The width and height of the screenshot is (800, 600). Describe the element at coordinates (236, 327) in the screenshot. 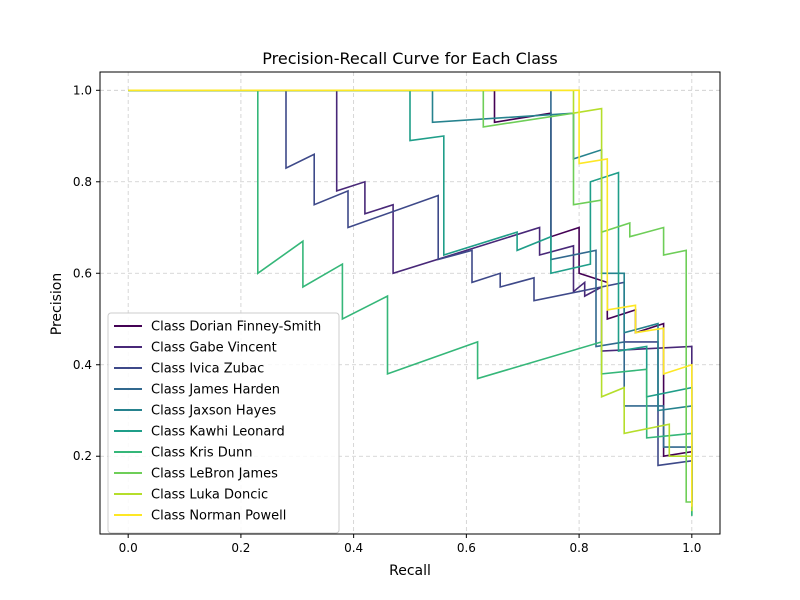

I see `legend-label: Class Dorian Finney-Smith` at that location.